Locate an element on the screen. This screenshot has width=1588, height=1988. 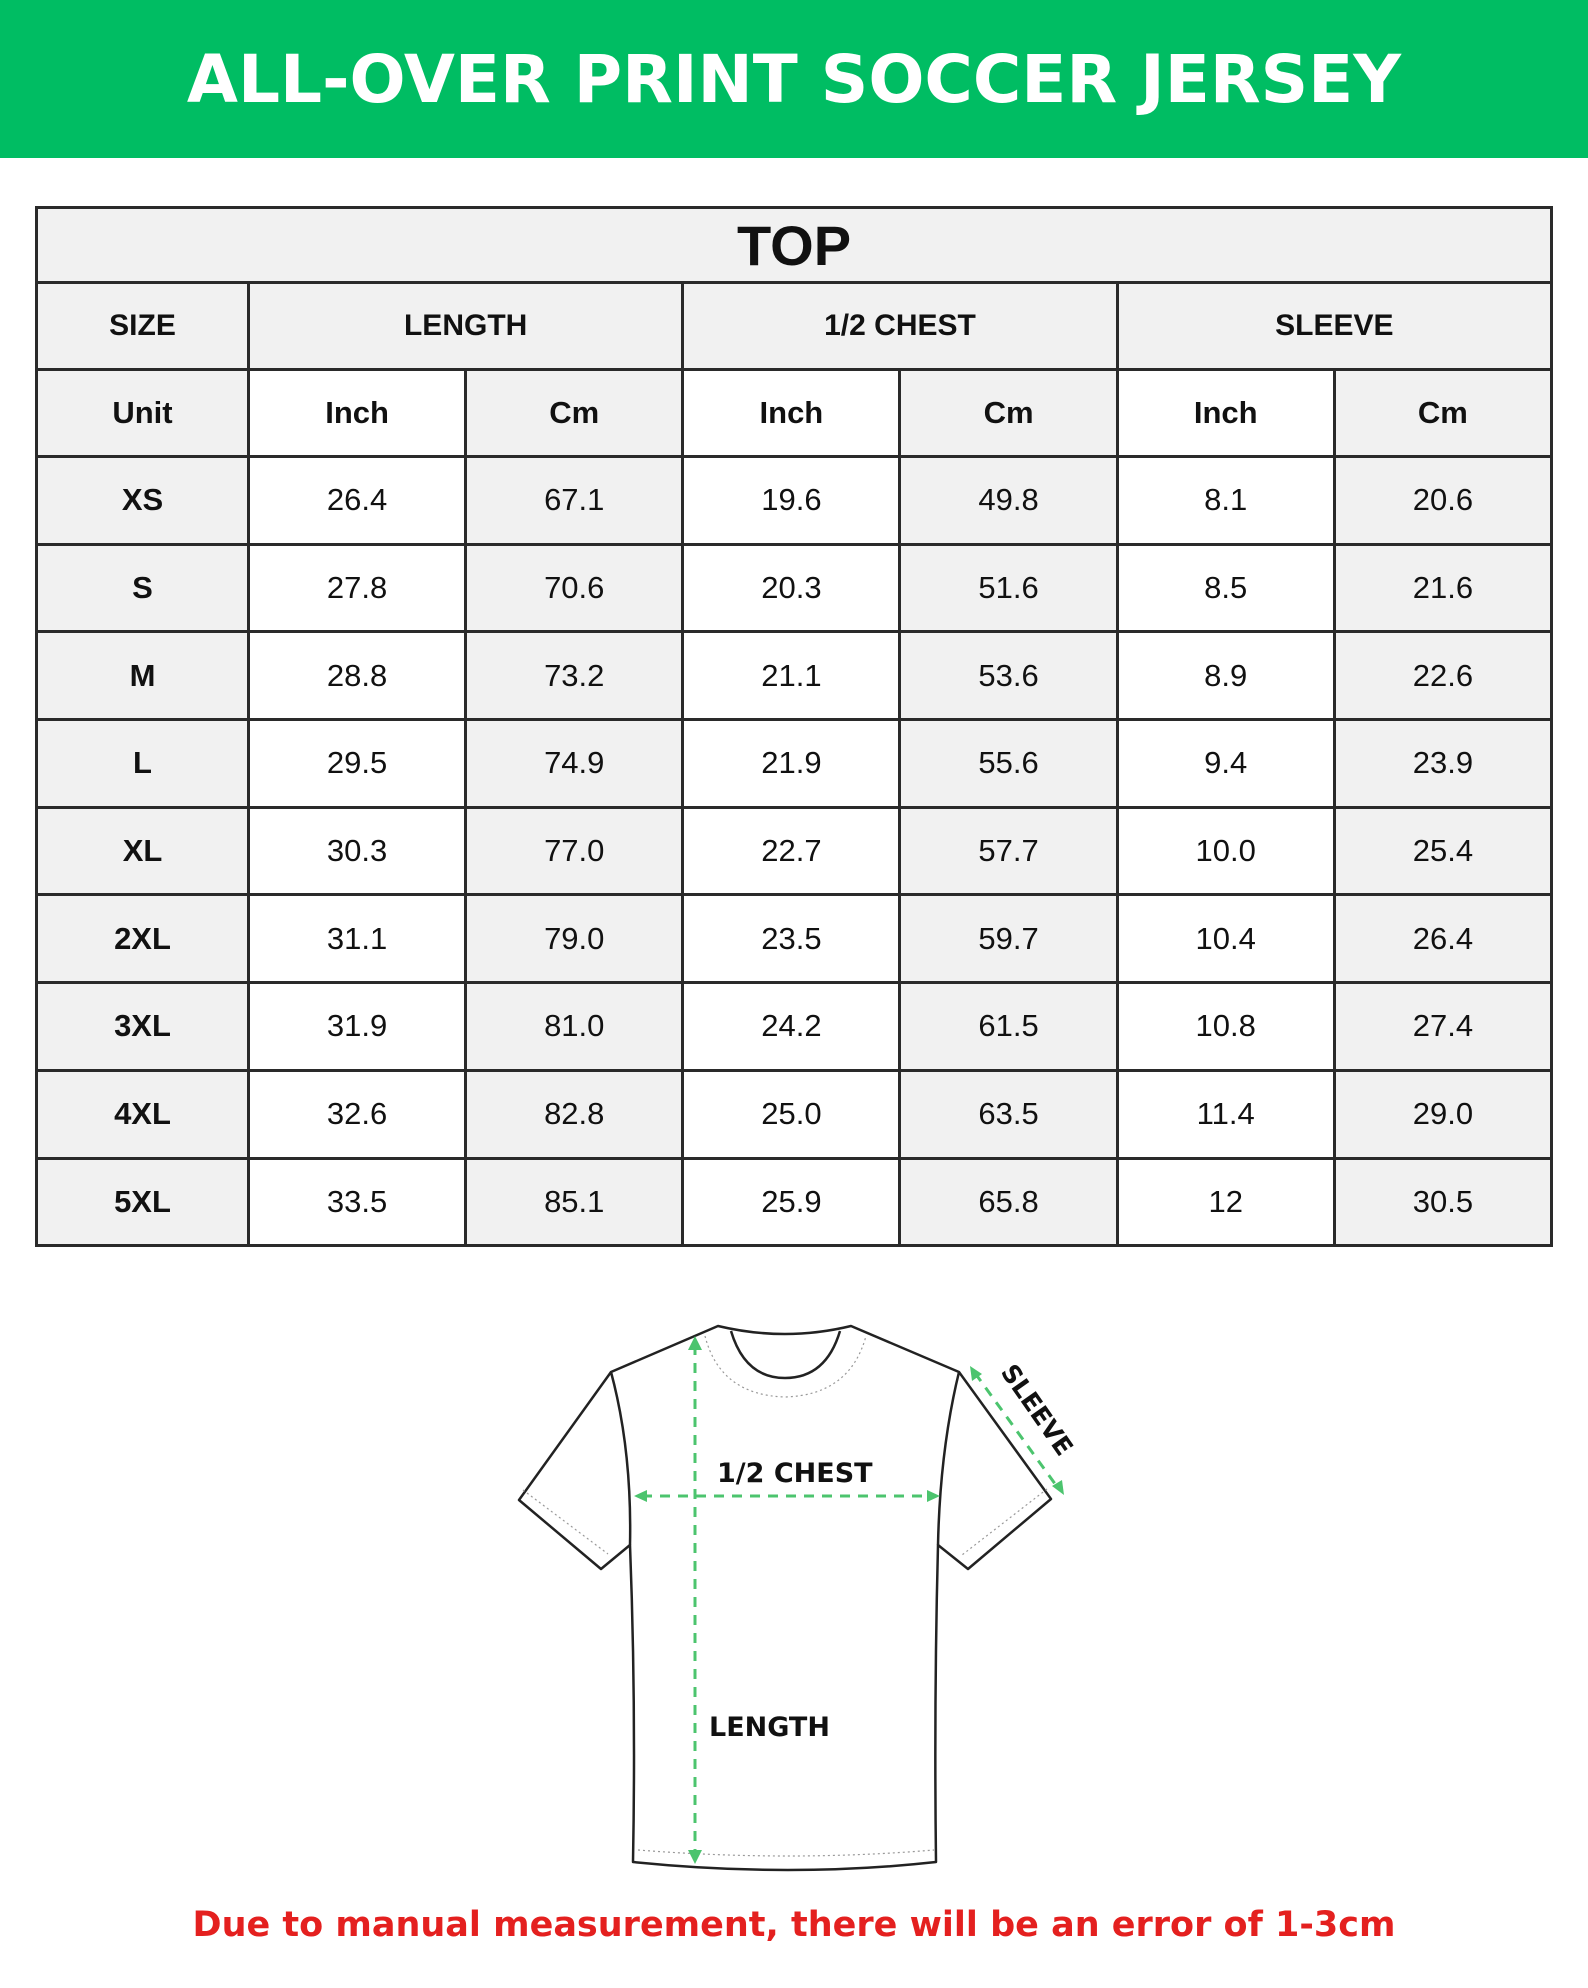
size-cell: S is located at coordinates (142, 588).